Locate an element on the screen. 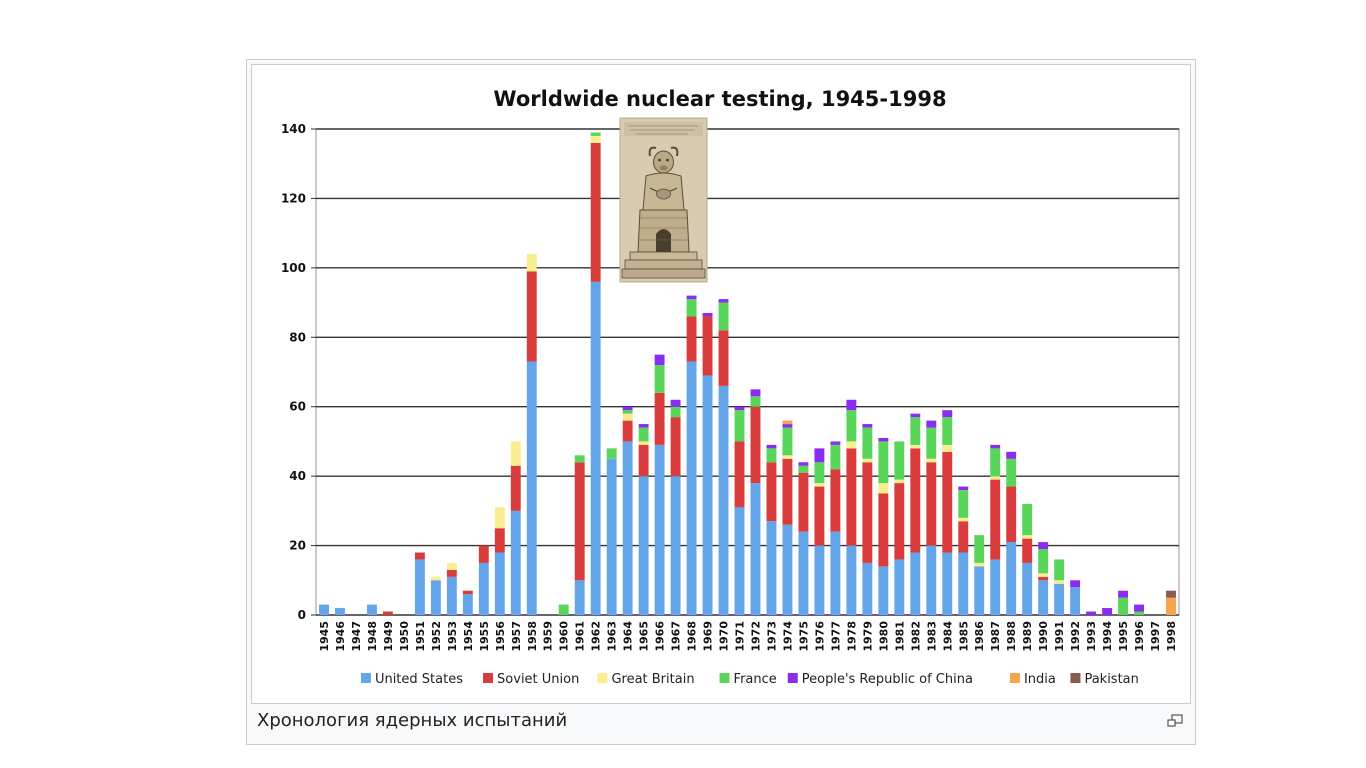 This screenshot has height=768, width=1366. x-tick-label: 1956 is located at coordinates (500, 636).